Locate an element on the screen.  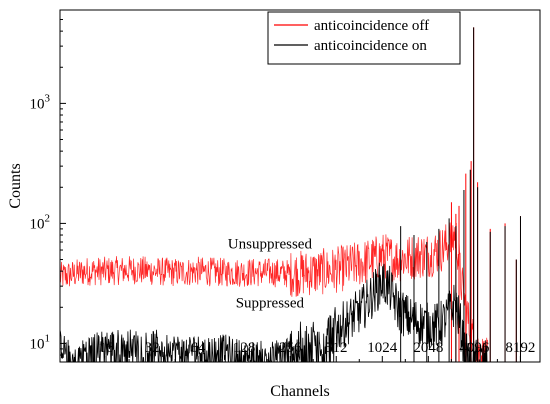
x-tick-label: 2048 is located at coordinates (428, 348).